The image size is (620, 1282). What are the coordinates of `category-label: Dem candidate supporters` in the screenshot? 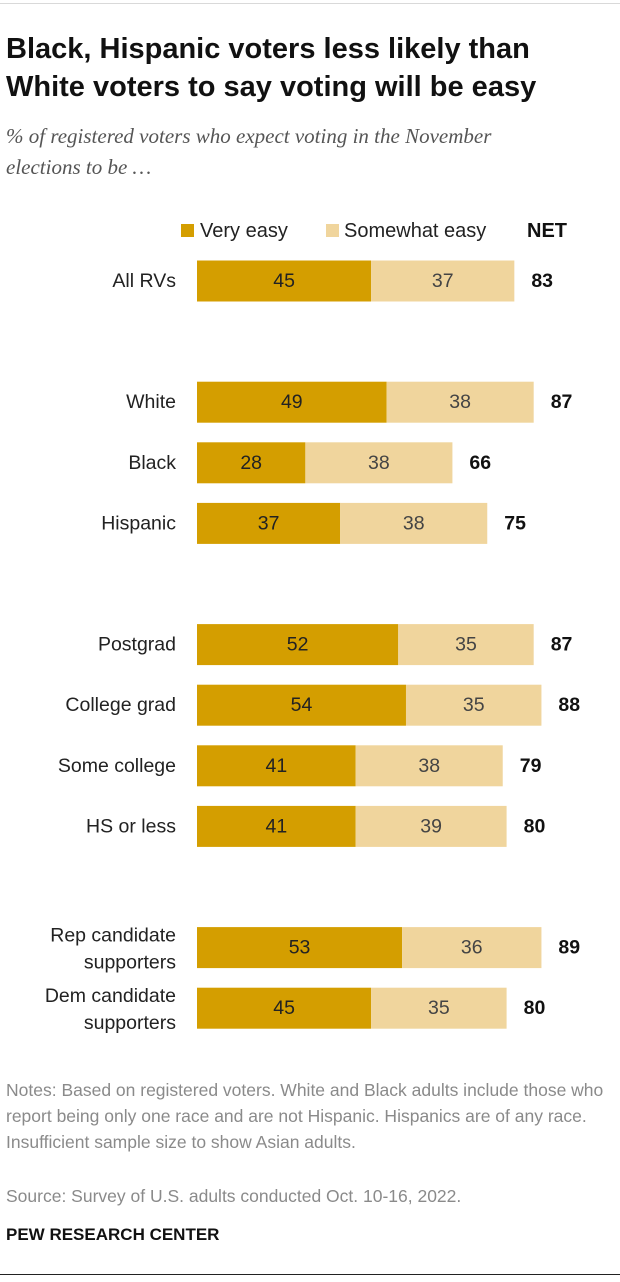 It's located at (110, 1009).